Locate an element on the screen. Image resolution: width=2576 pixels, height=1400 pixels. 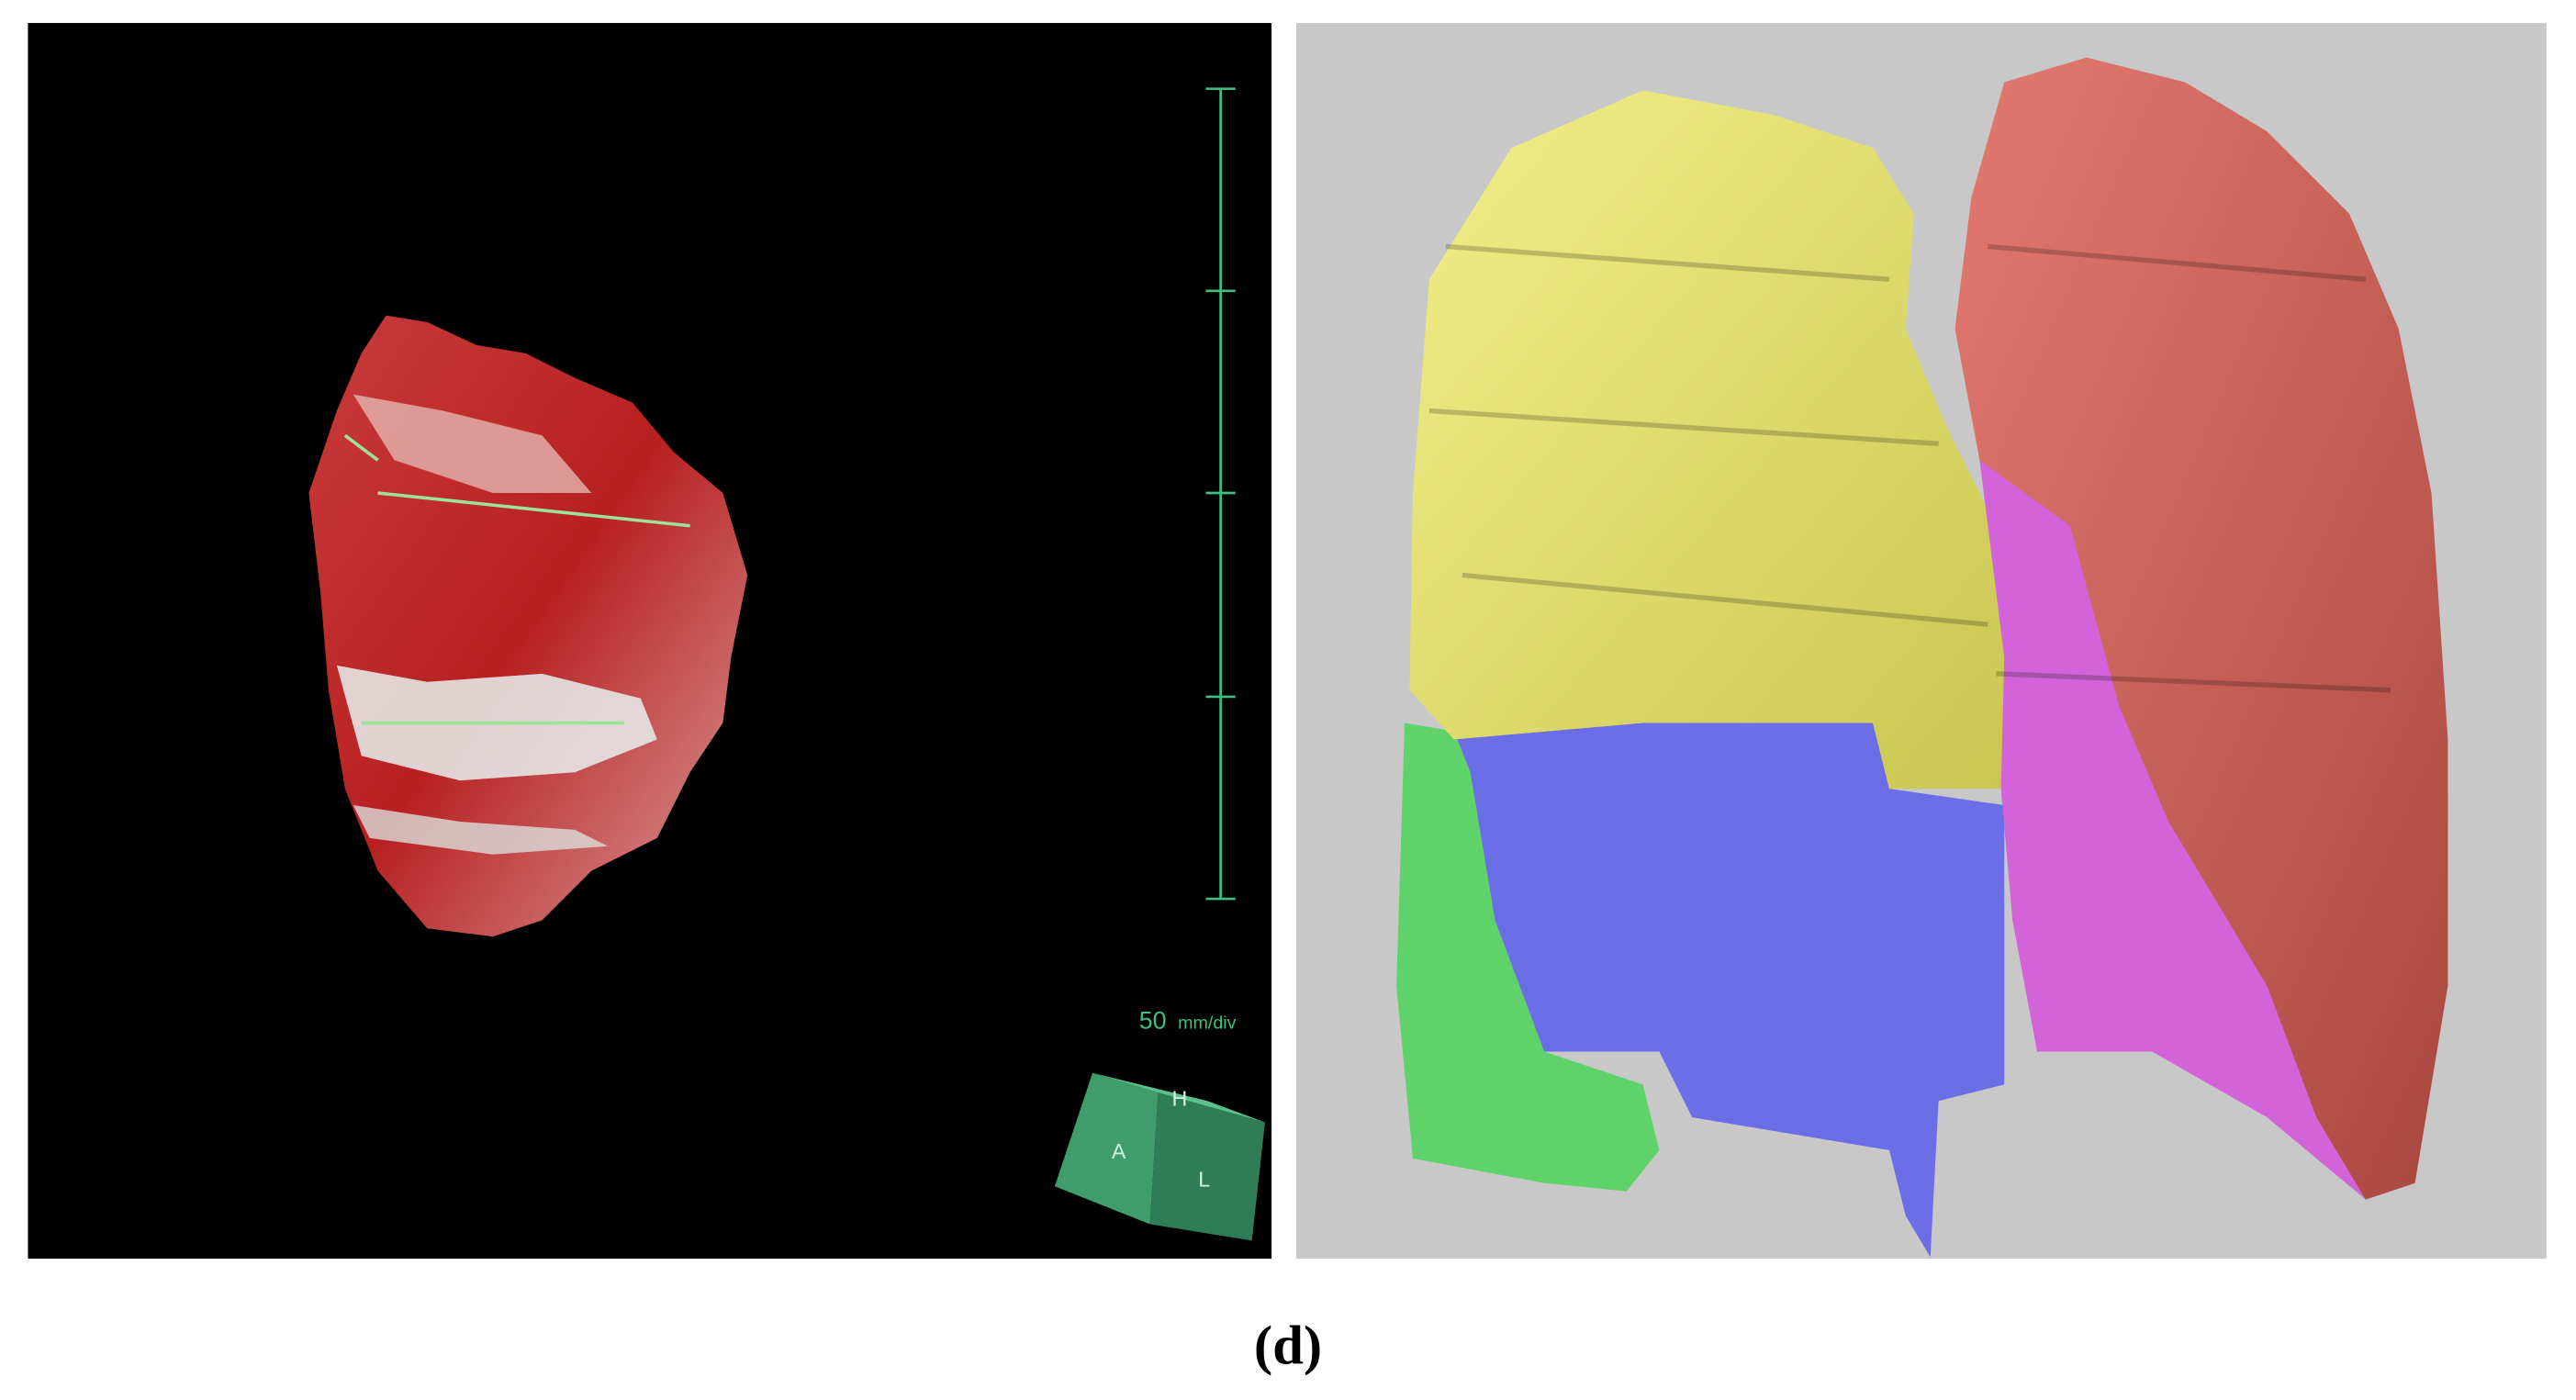
cube-label: H is located at coordinates (1179, 1099).